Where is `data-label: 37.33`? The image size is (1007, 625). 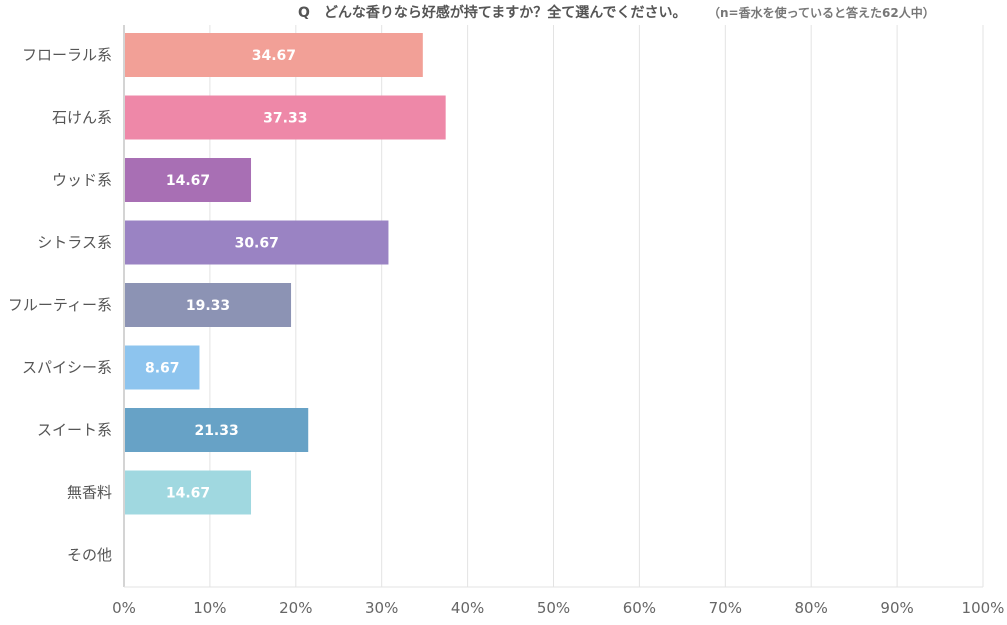
data-label: 37.33 is located at coordinates (285, 119).